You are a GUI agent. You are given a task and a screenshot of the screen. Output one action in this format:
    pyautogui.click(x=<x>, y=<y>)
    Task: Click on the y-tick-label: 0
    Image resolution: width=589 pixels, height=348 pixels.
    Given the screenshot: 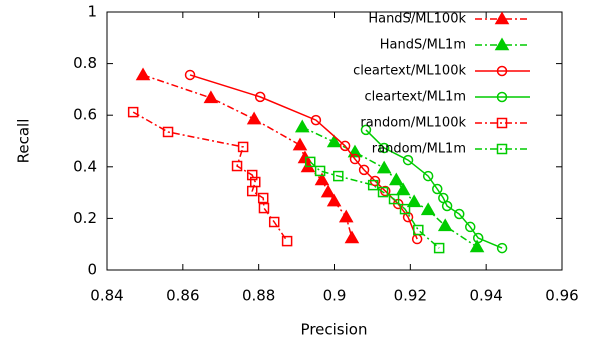 What is the action you would take?
    pyautogui.click(x=92, y=270)
    